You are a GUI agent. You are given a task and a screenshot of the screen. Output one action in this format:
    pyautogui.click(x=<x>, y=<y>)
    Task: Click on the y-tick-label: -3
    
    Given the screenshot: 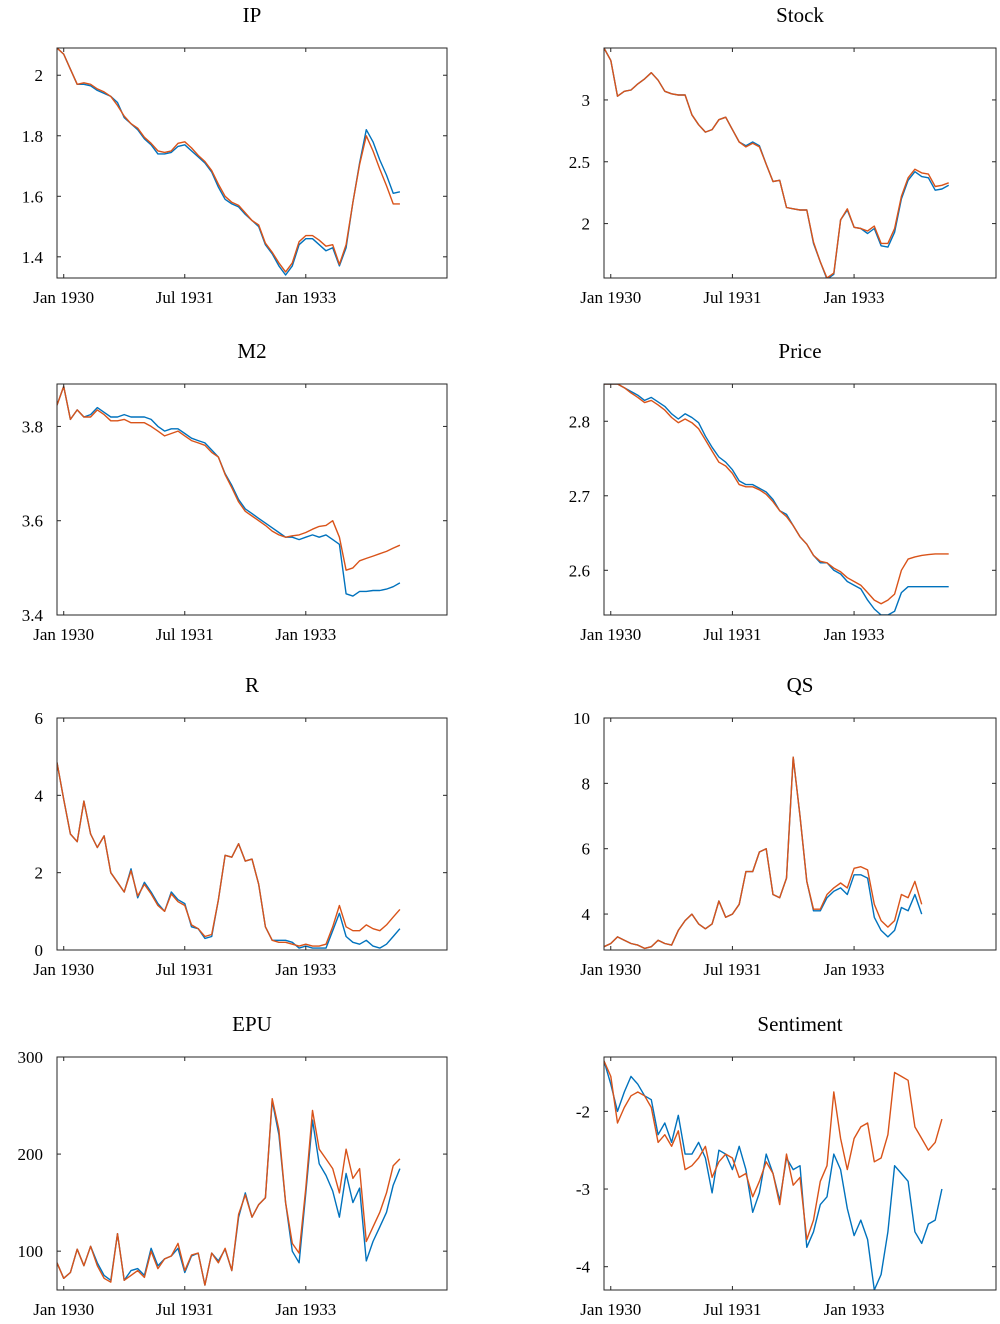 What is the action you would take?
    pyautogui.click(x=583, y=1189)
    